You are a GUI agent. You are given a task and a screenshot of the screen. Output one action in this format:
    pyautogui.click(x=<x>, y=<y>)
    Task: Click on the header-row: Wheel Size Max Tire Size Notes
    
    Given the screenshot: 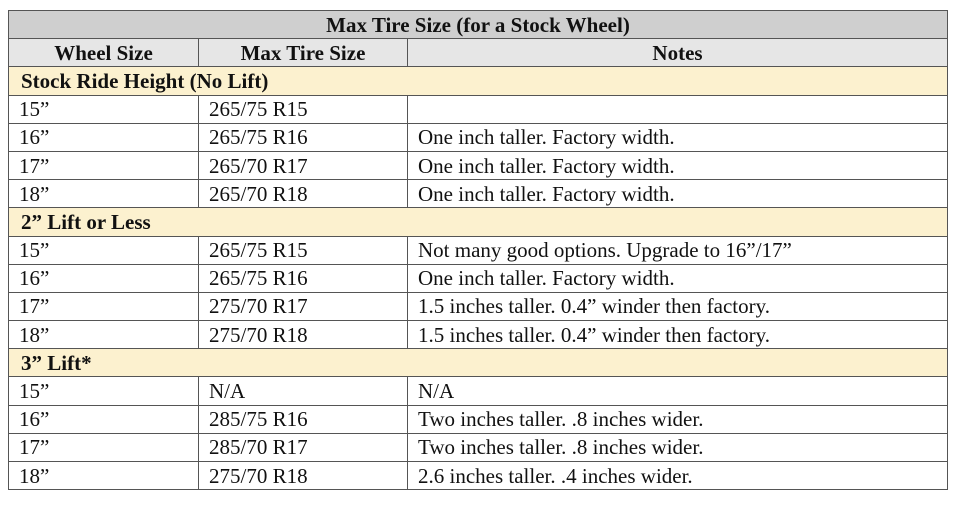 What is the action you would take?
    pyautogui.click(x=478, y=53)
    